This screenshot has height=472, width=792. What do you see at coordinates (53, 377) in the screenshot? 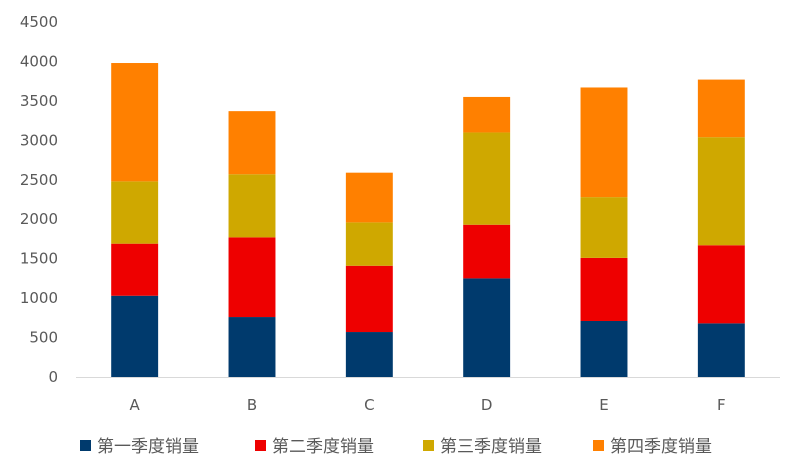
I see `y-tick-label: 0` at bounding box center [53, 377].